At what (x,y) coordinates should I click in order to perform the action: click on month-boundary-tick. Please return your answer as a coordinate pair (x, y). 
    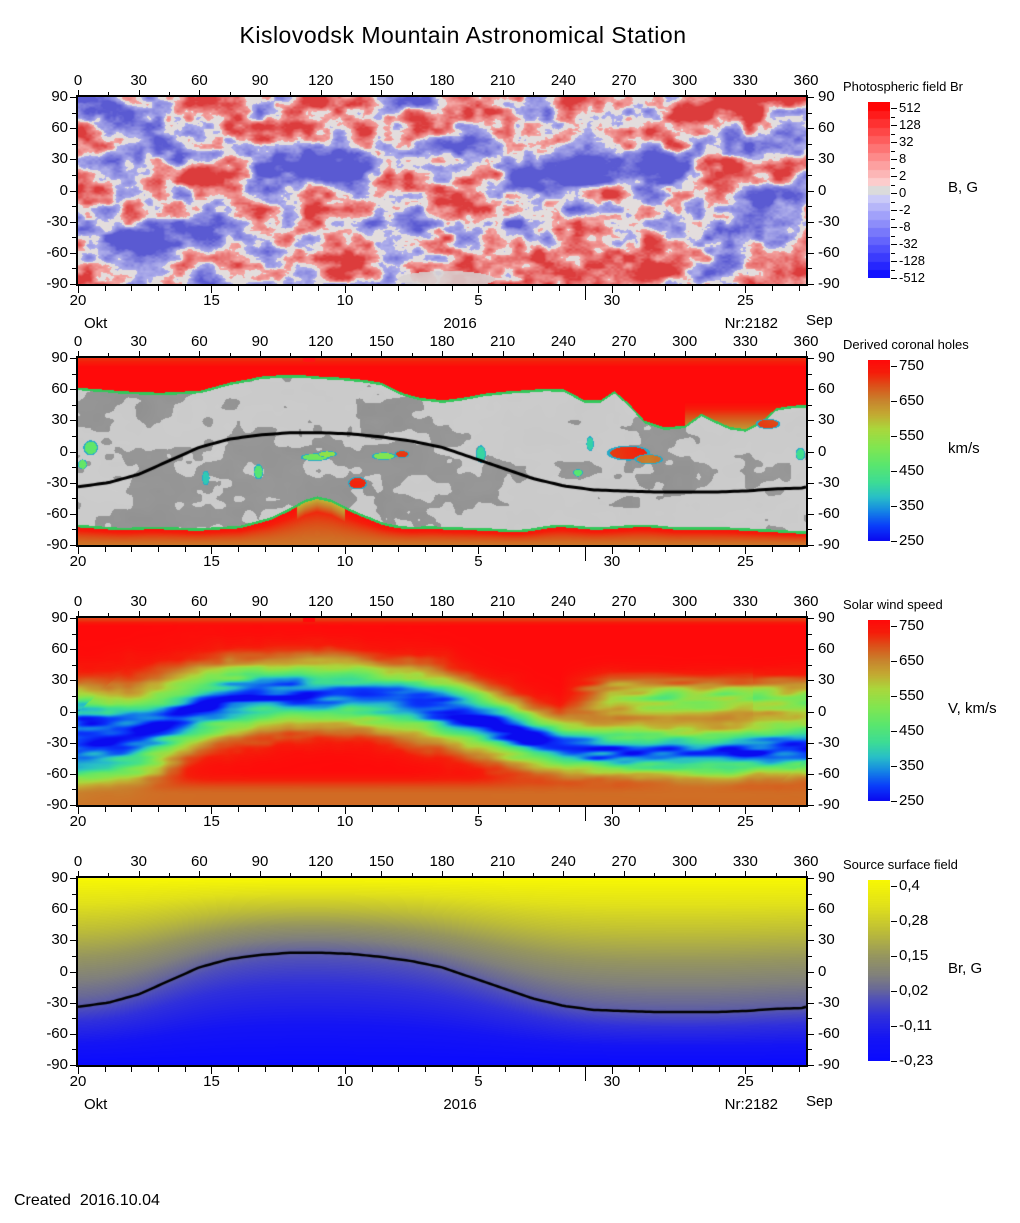
    Looking at the image, I should click on (586, 1074).